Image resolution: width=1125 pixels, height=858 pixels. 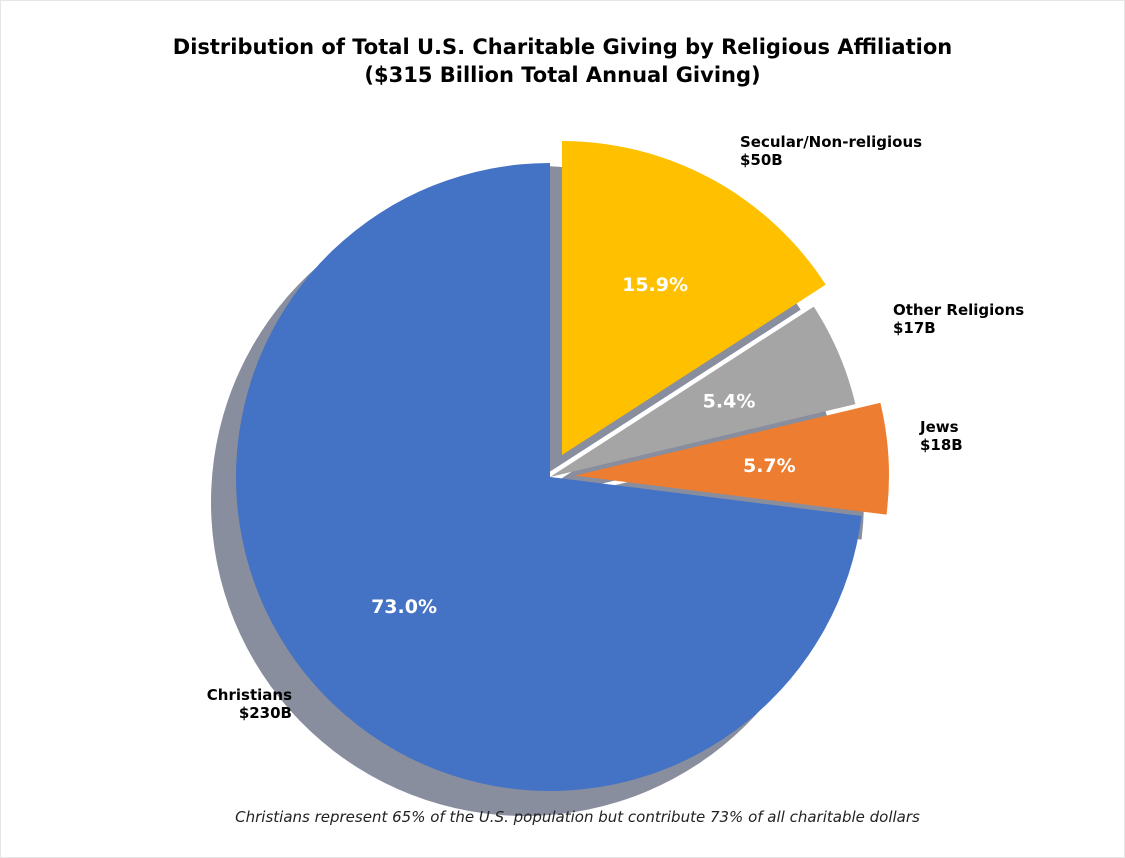 What do you see at coordinates (404, 607) in the screenshot?
I see `percent-label-christians: 73.0%` at bounding box center [404, 607].